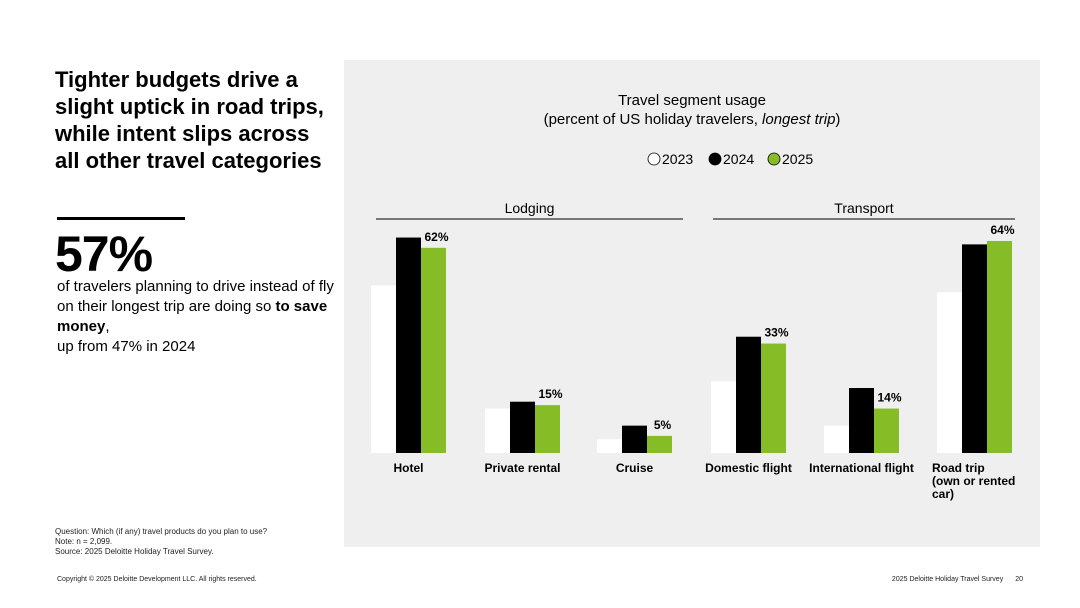 The width and height of the screenshot is (1080, 608). What do you see at coordinates (522, 427) in the screenshot?
I see `bar-private-rental-2024` at bounding box center [522, 427].